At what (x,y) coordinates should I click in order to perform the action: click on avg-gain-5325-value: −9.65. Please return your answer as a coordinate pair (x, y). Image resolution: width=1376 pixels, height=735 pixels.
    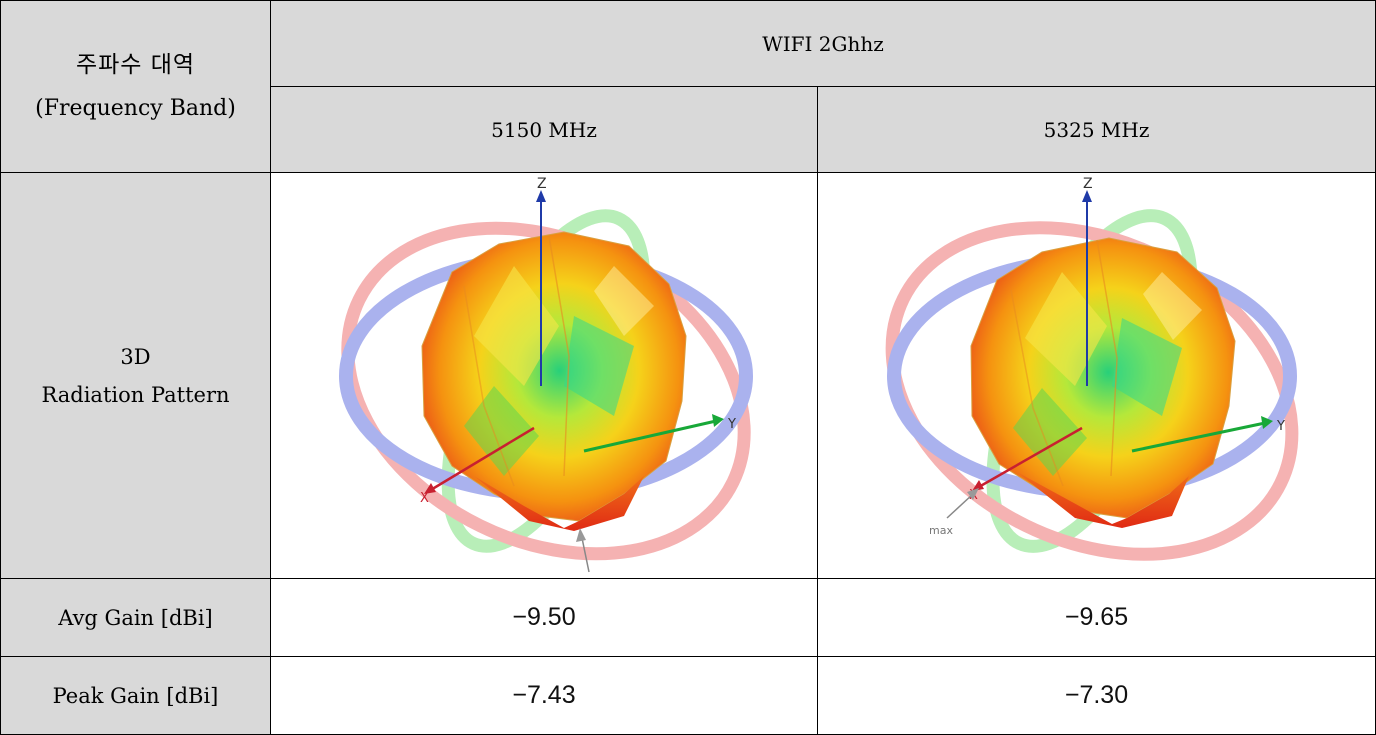
    Looking at the image, I should click on (1096, 617).